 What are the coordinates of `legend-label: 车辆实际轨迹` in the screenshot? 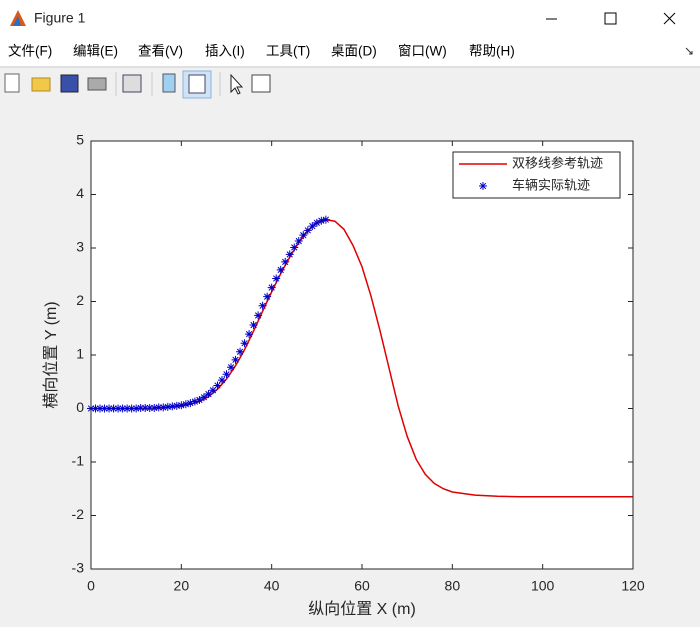 It's located at (551, 184).